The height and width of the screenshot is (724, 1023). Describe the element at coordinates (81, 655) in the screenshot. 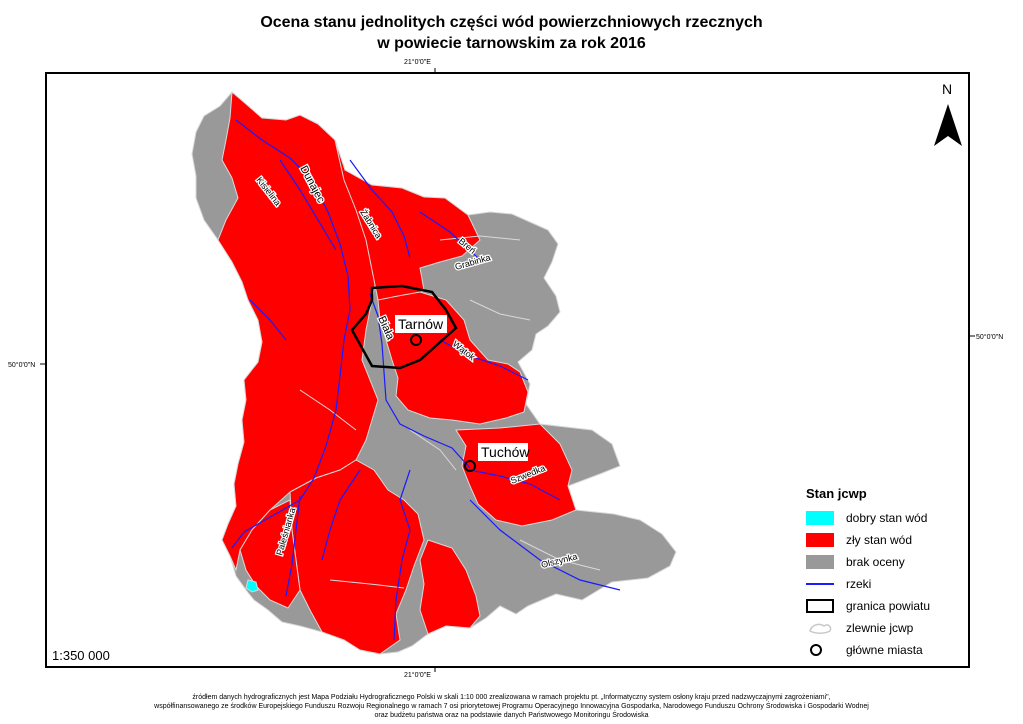

I see `scale-label: 1:350 000` at that location.